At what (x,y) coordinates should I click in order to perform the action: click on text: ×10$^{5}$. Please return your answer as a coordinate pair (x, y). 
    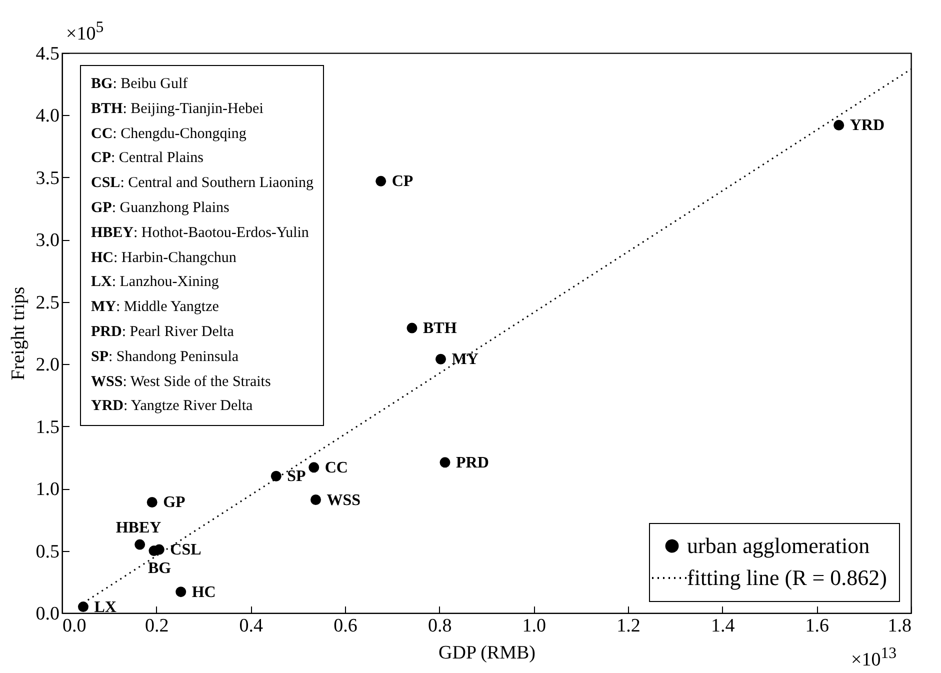
    Looking at the image, I should click on (85, 32).